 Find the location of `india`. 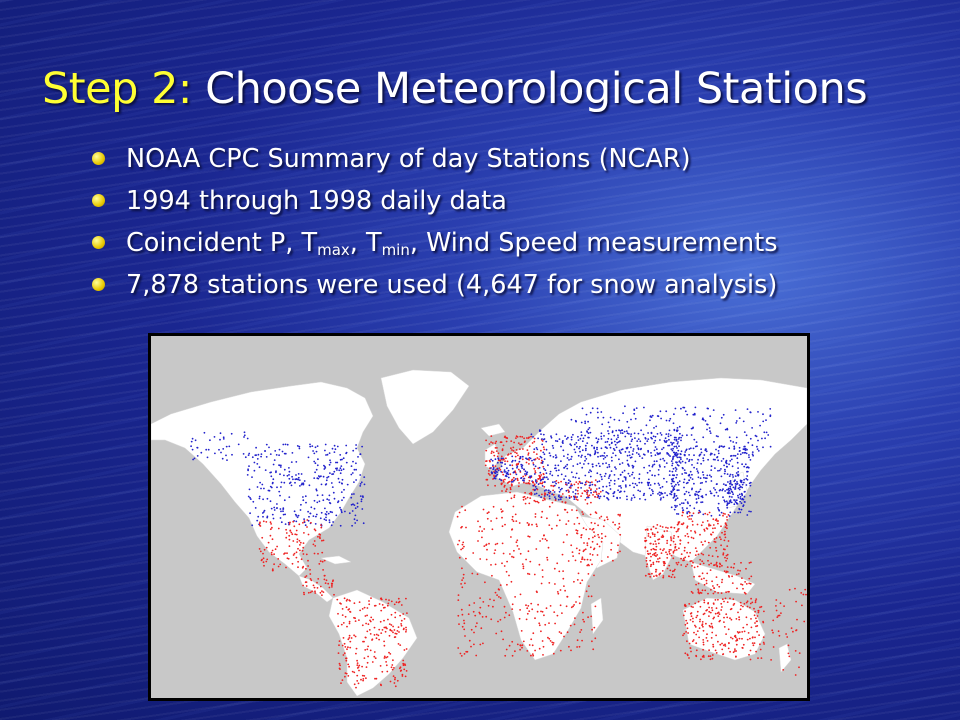

india is located at coordinates (660, 553).